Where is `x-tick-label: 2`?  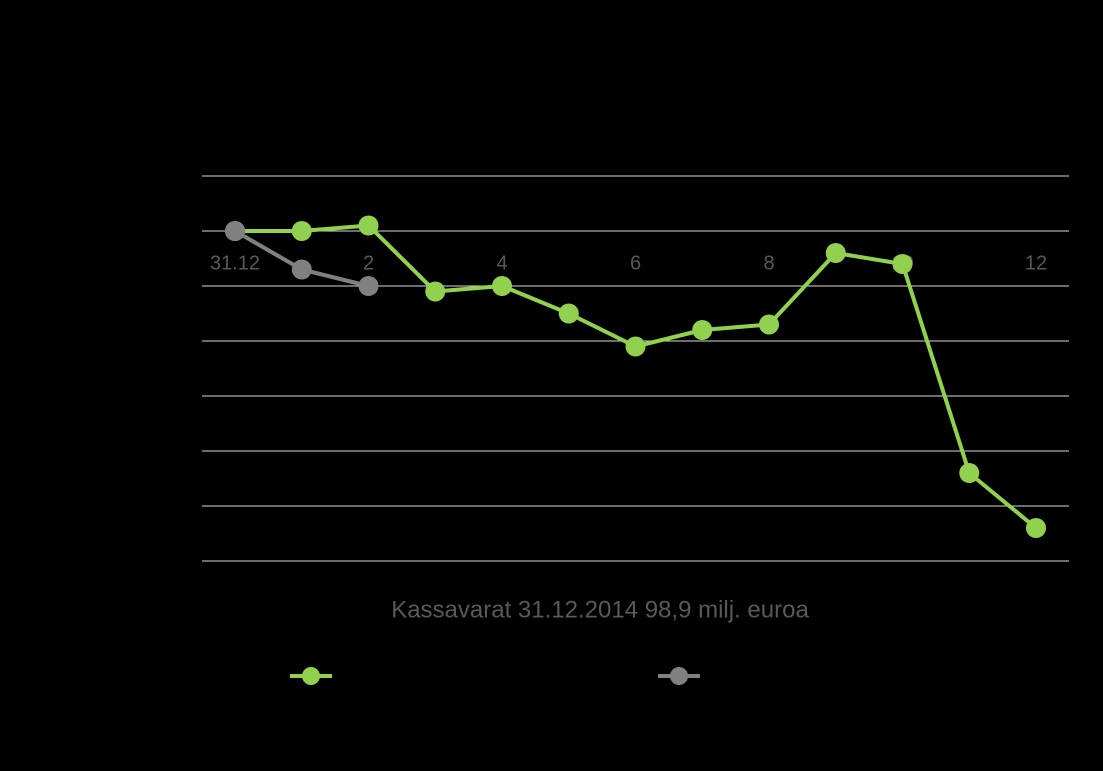
x-tick-label: 2 is located at coordinates (368, 263).